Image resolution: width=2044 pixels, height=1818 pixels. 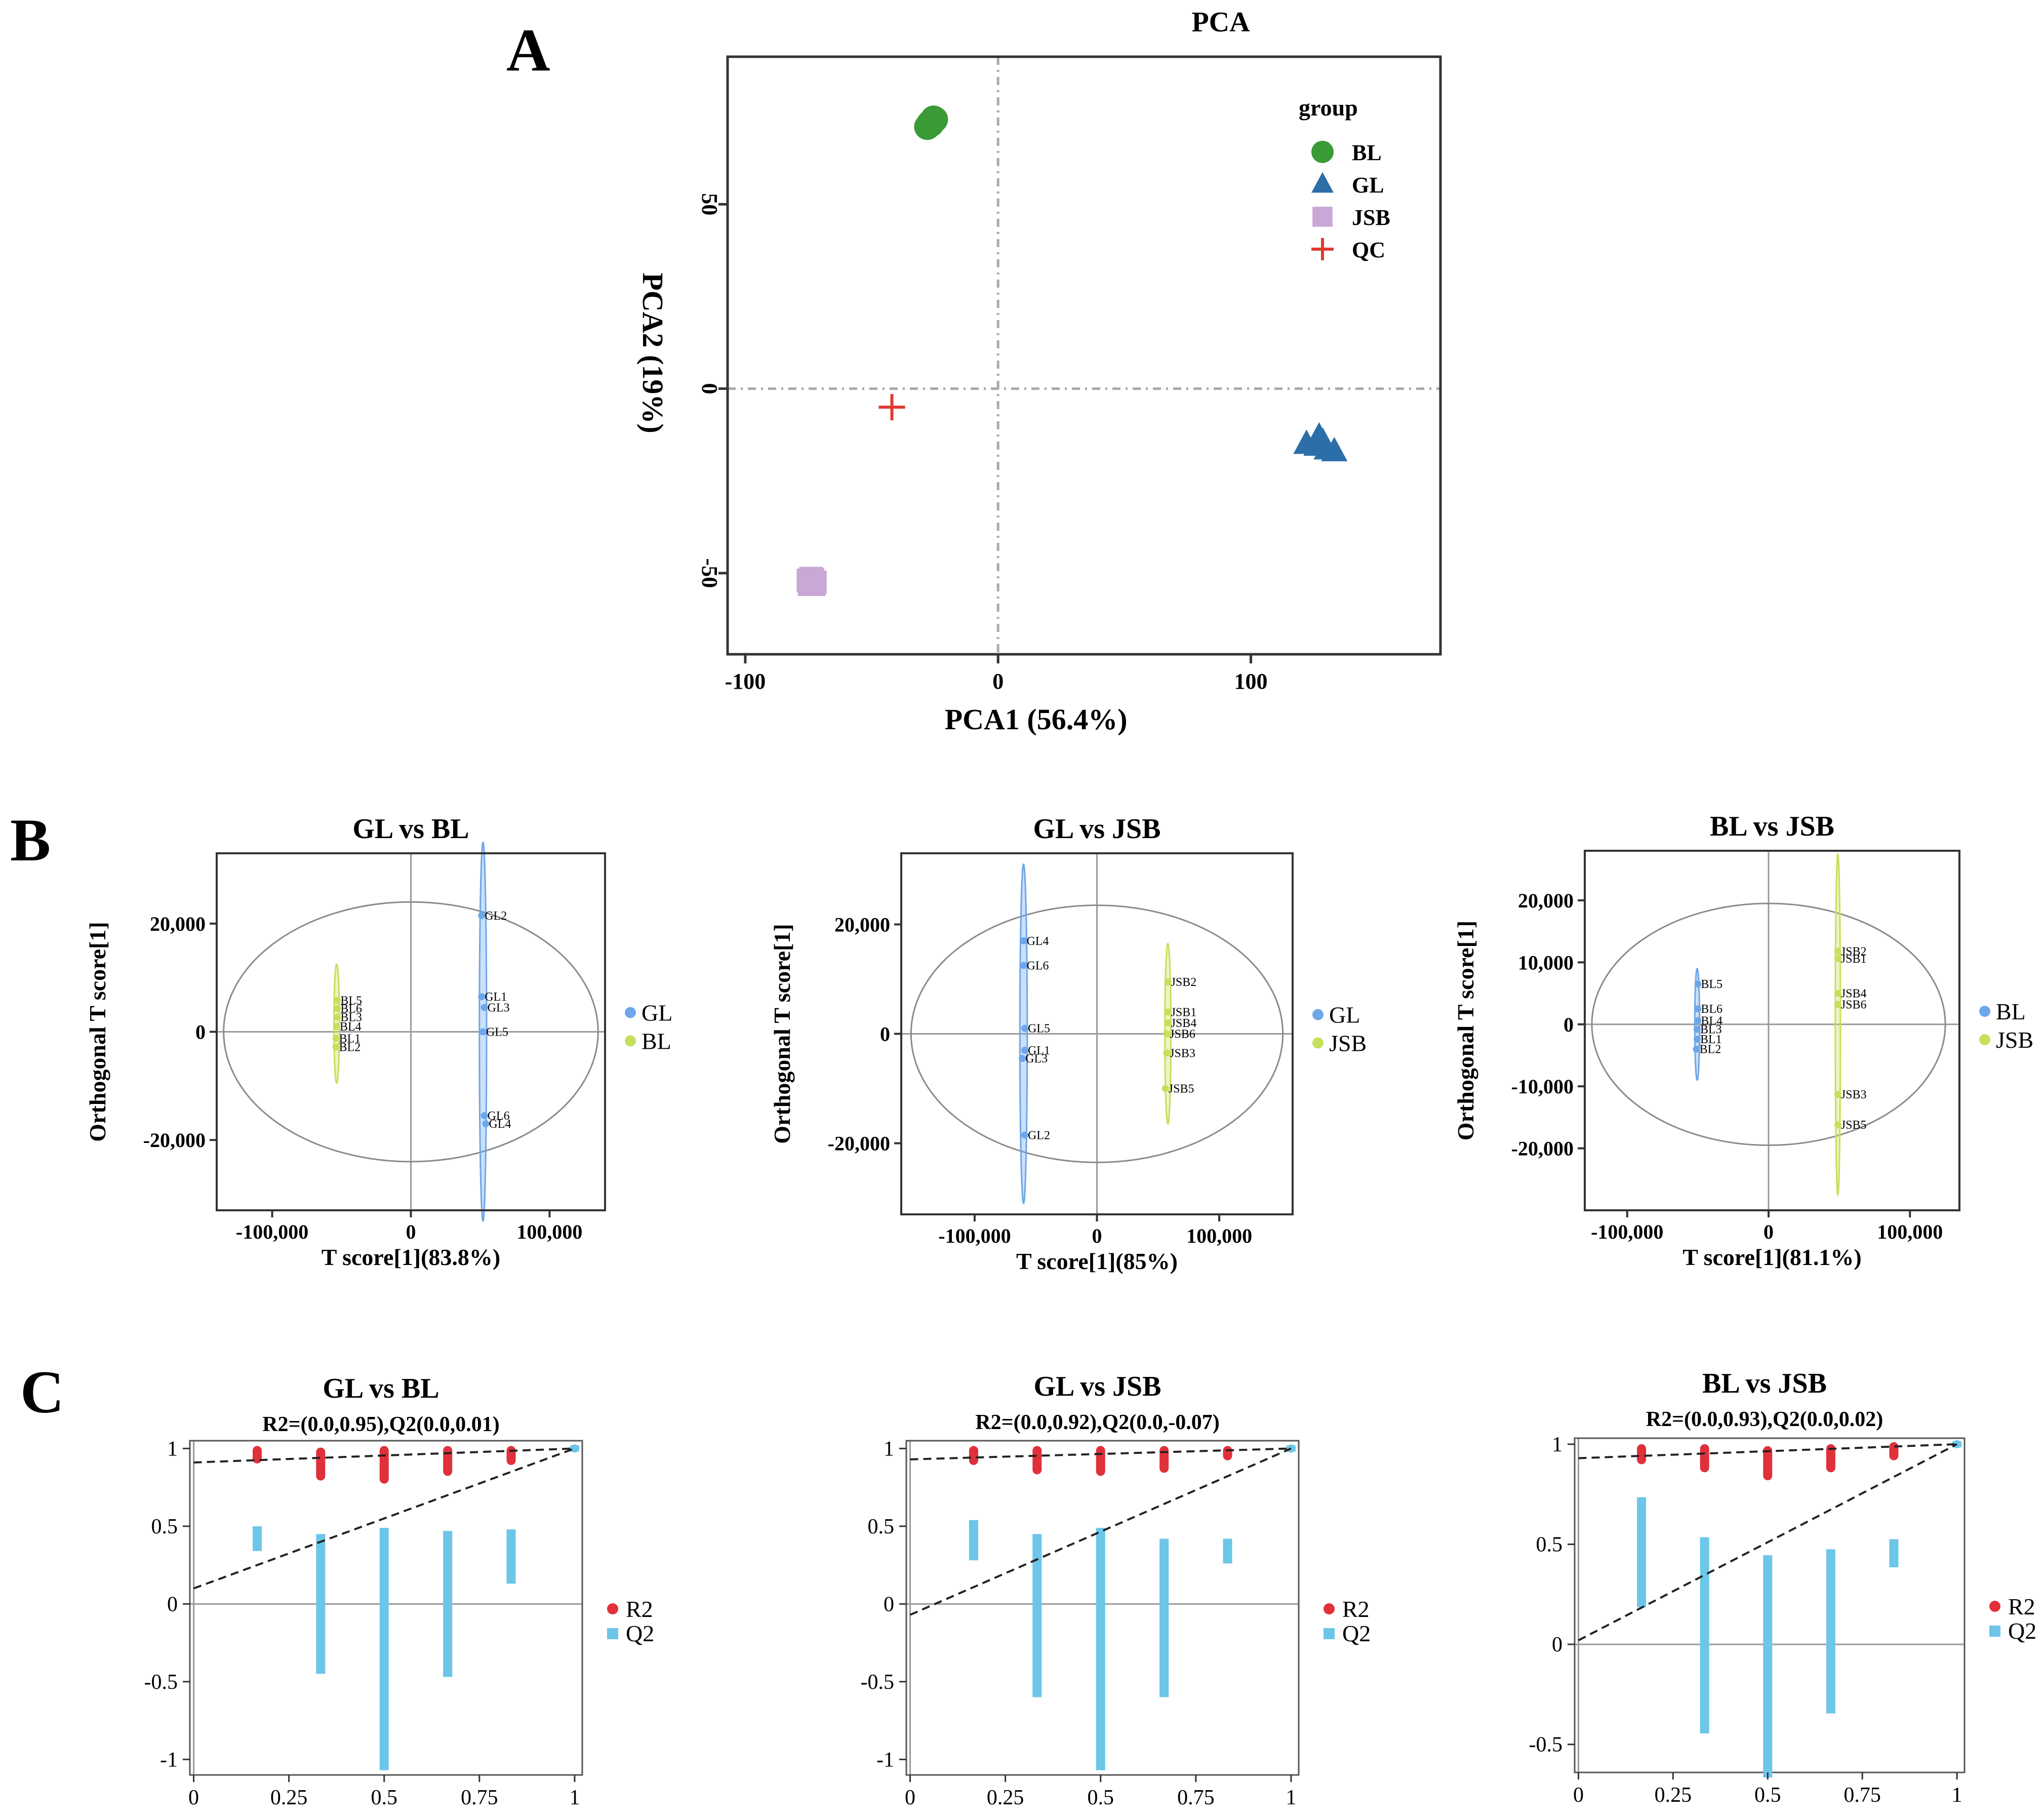 What do you see at coordinates (1322, 217) in the screenshot?
I see `pca-legend-key-jsb` at bounding box center [1322, 217].